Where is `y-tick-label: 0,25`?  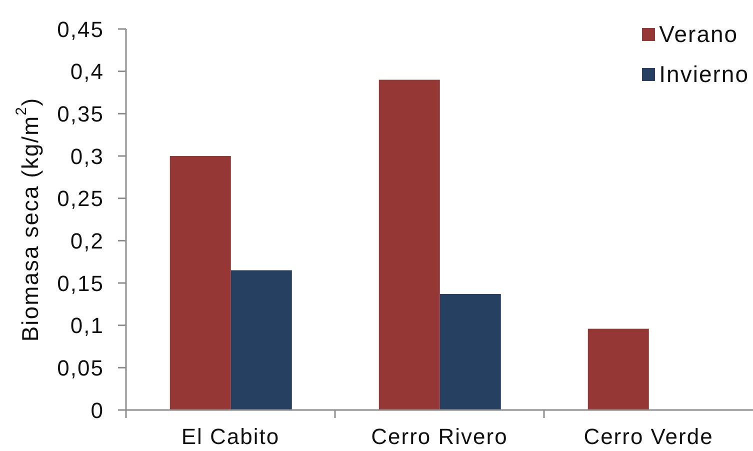
y-tick-label: 0,25 is located at coordinates (80, 199).